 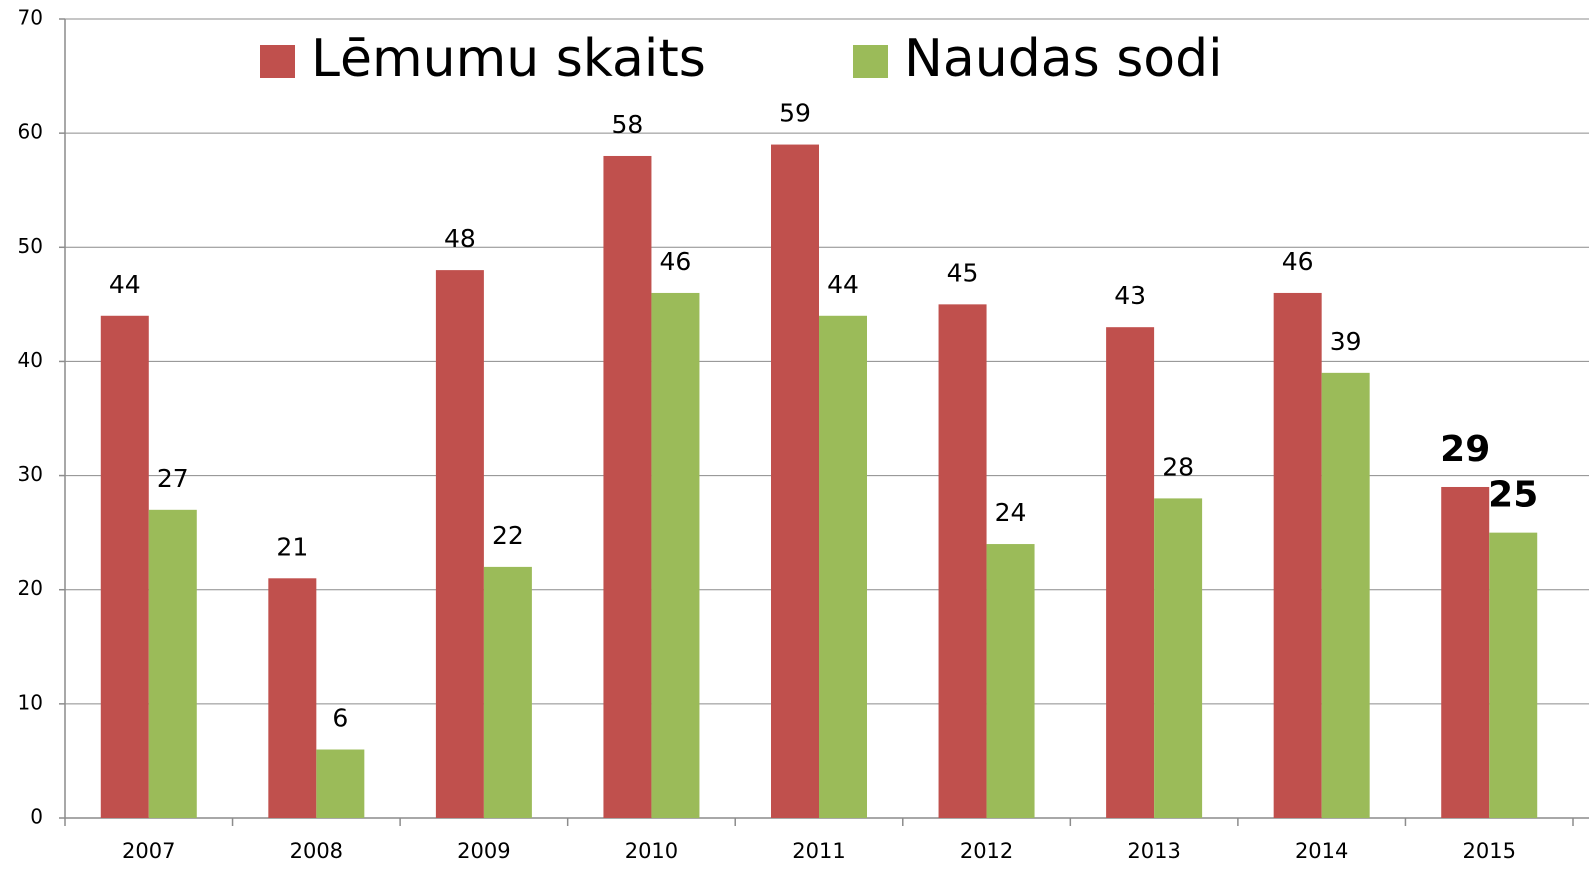 What do you see at coordinates (30, 18) in the screenshot?
I see `y-tick-label: 70` at bounding box center [30, 18].